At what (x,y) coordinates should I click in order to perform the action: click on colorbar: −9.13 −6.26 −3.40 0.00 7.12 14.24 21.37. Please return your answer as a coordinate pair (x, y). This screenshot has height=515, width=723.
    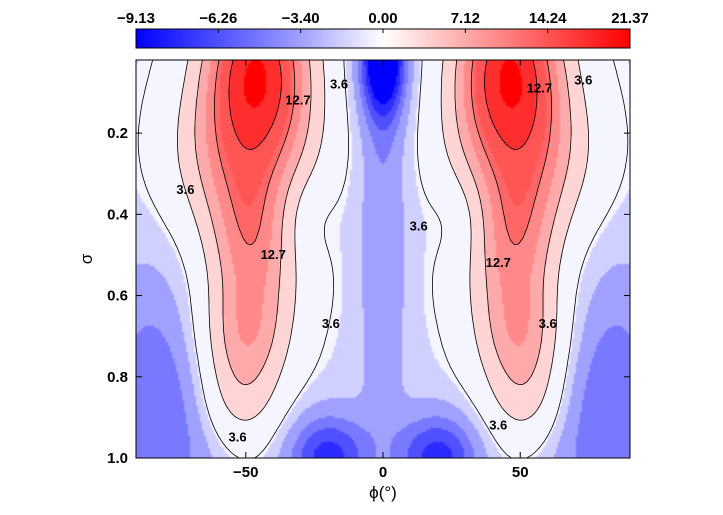
    Looking at the image, I should click on (383, 29).